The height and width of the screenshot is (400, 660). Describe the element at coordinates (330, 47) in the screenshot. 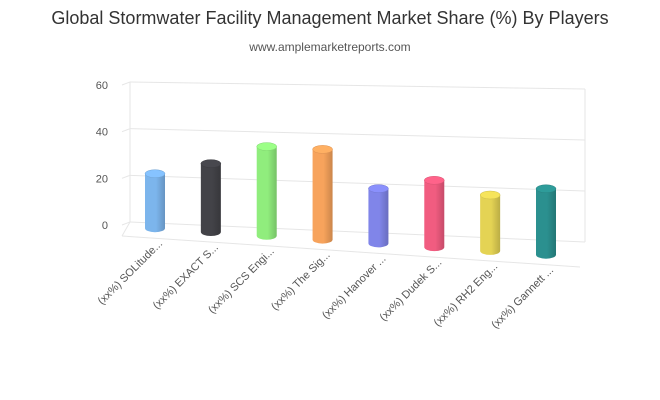

I see `chart-subtitle: www.amplemarketreports.com` at that location.